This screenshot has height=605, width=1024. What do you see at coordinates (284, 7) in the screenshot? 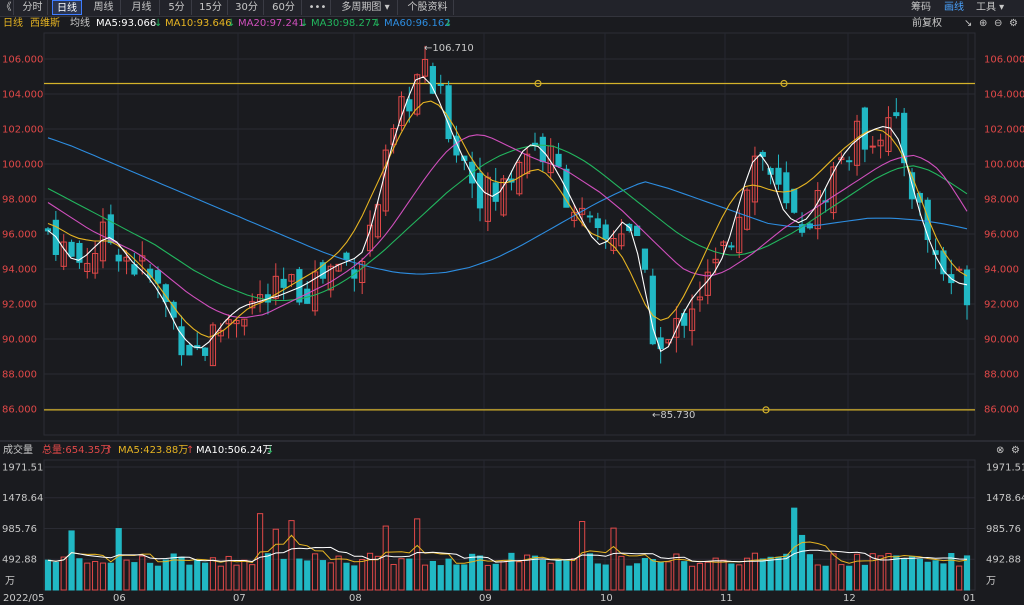
I see `tab-60min: 60分` at bounding box center [284, 7].